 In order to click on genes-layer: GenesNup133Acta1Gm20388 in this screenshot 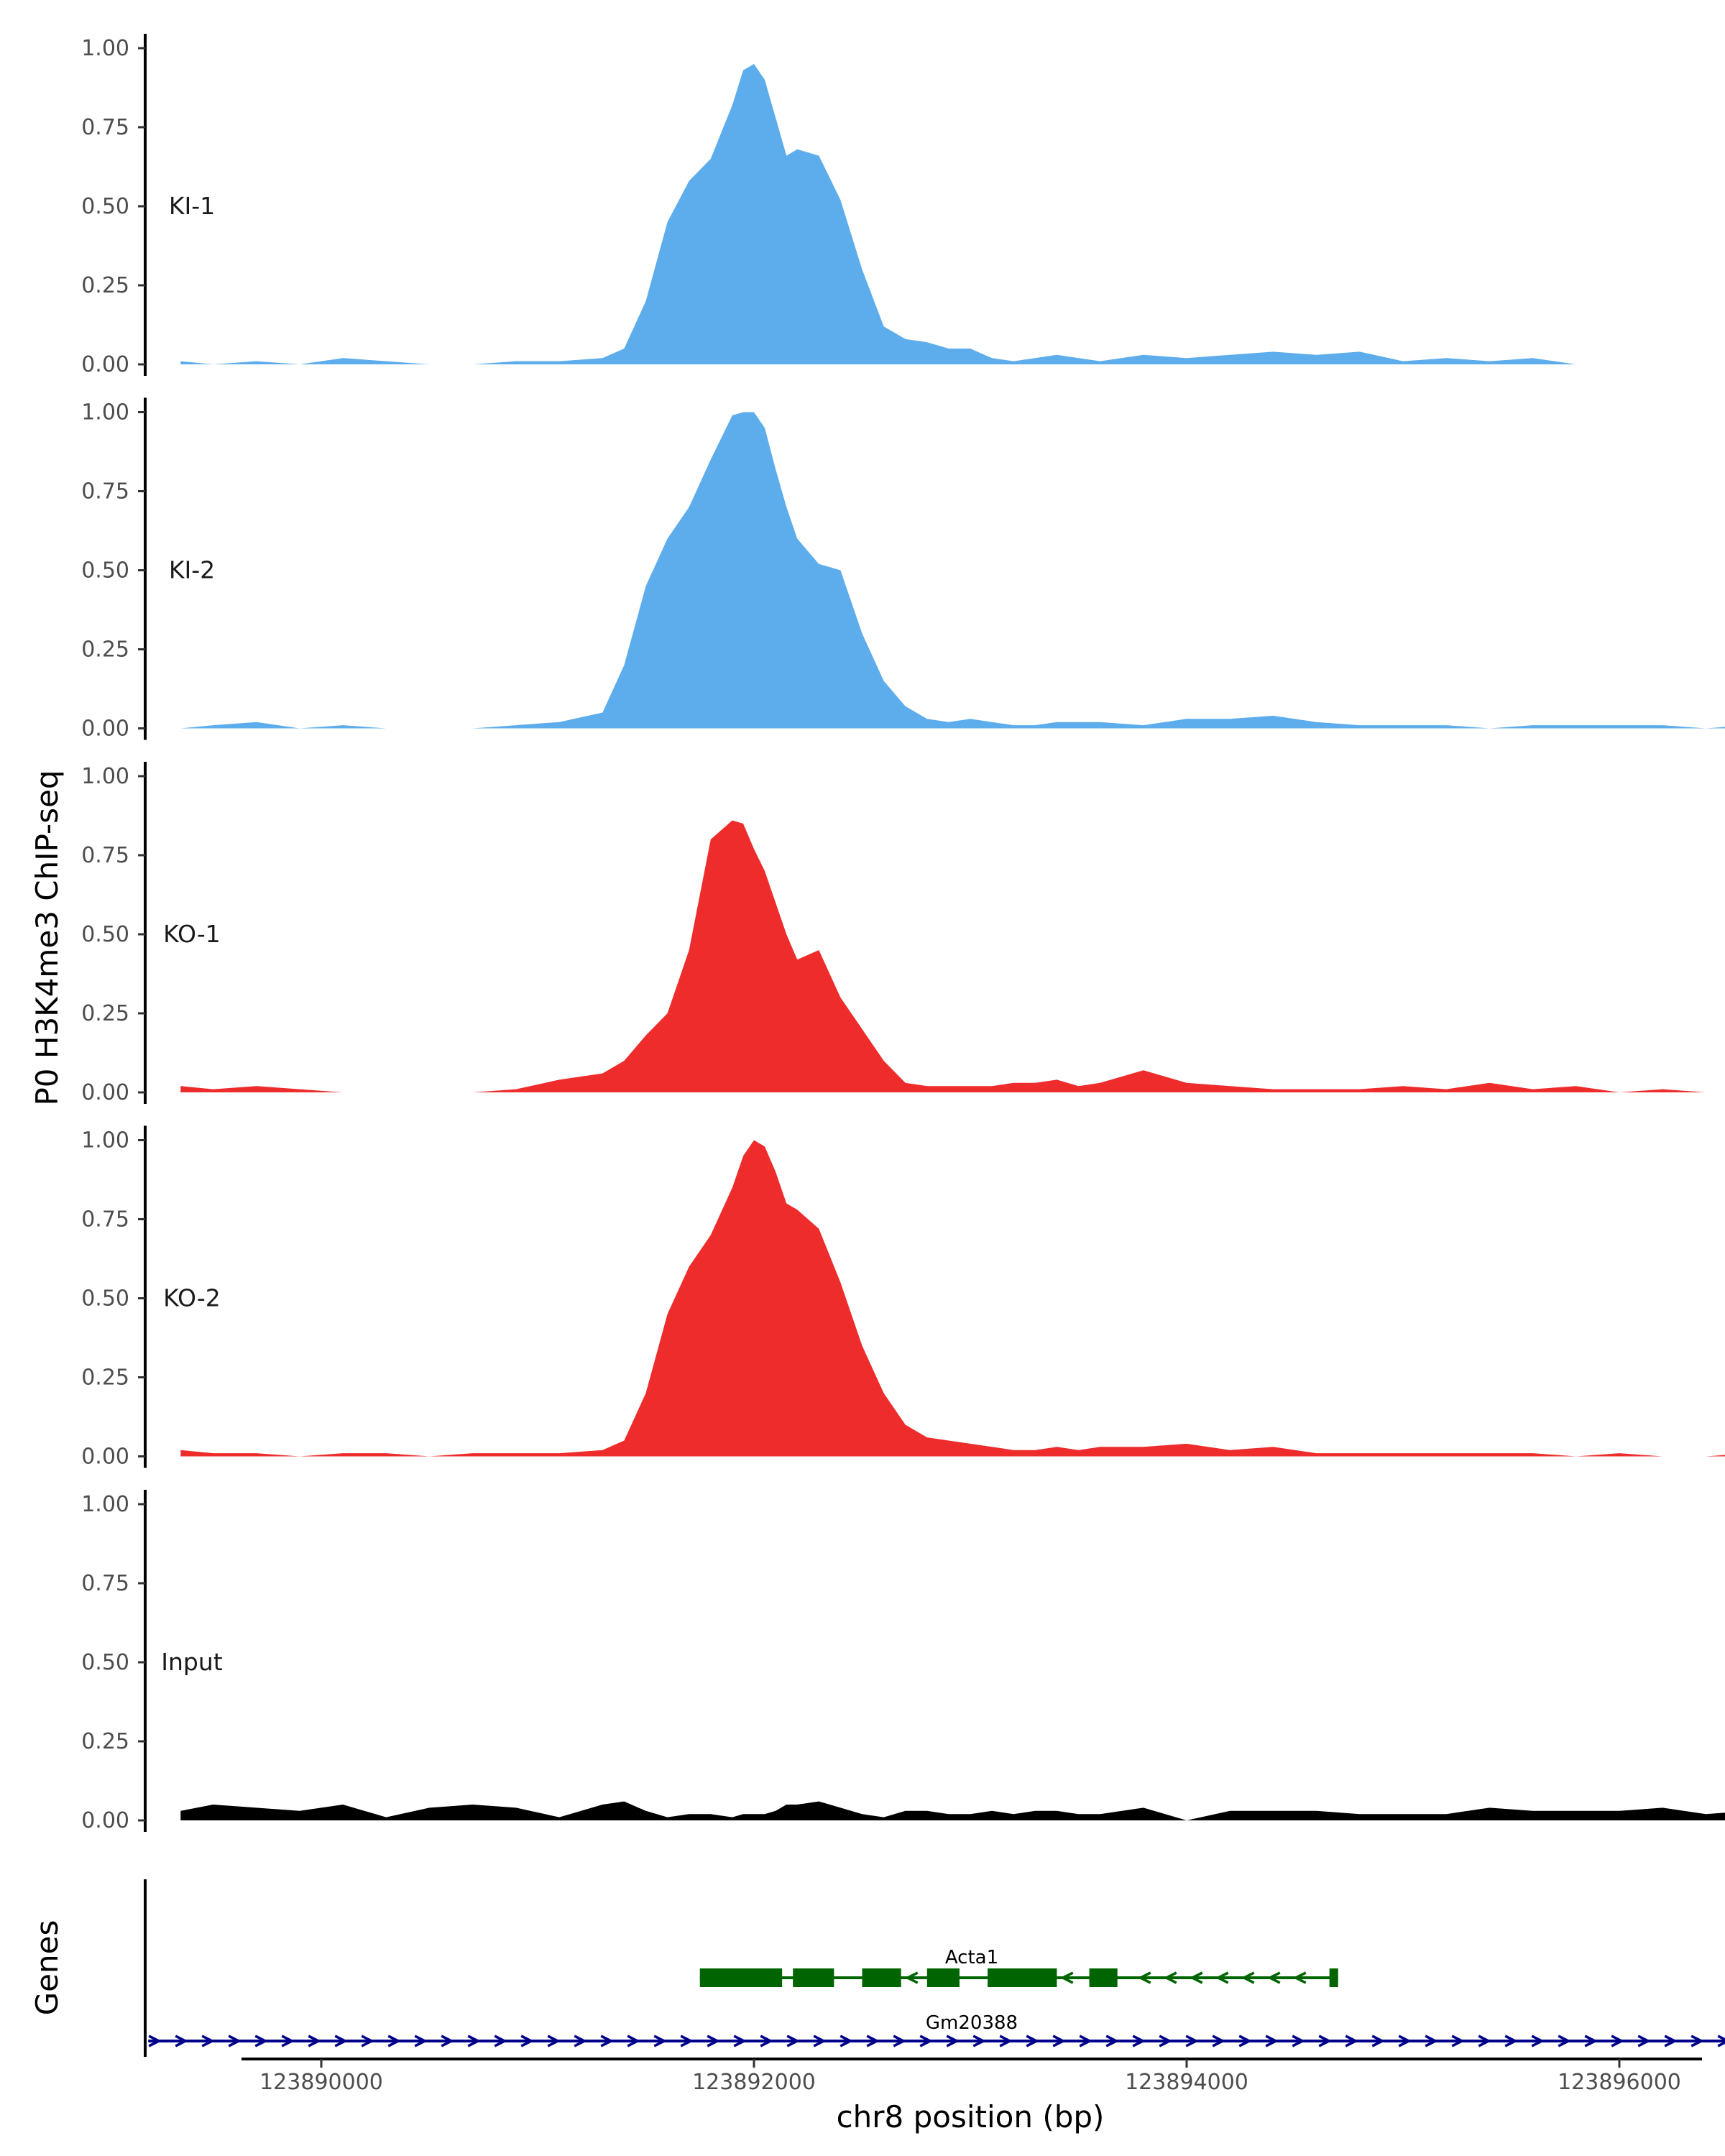, I will do `click(877, 1968)`.